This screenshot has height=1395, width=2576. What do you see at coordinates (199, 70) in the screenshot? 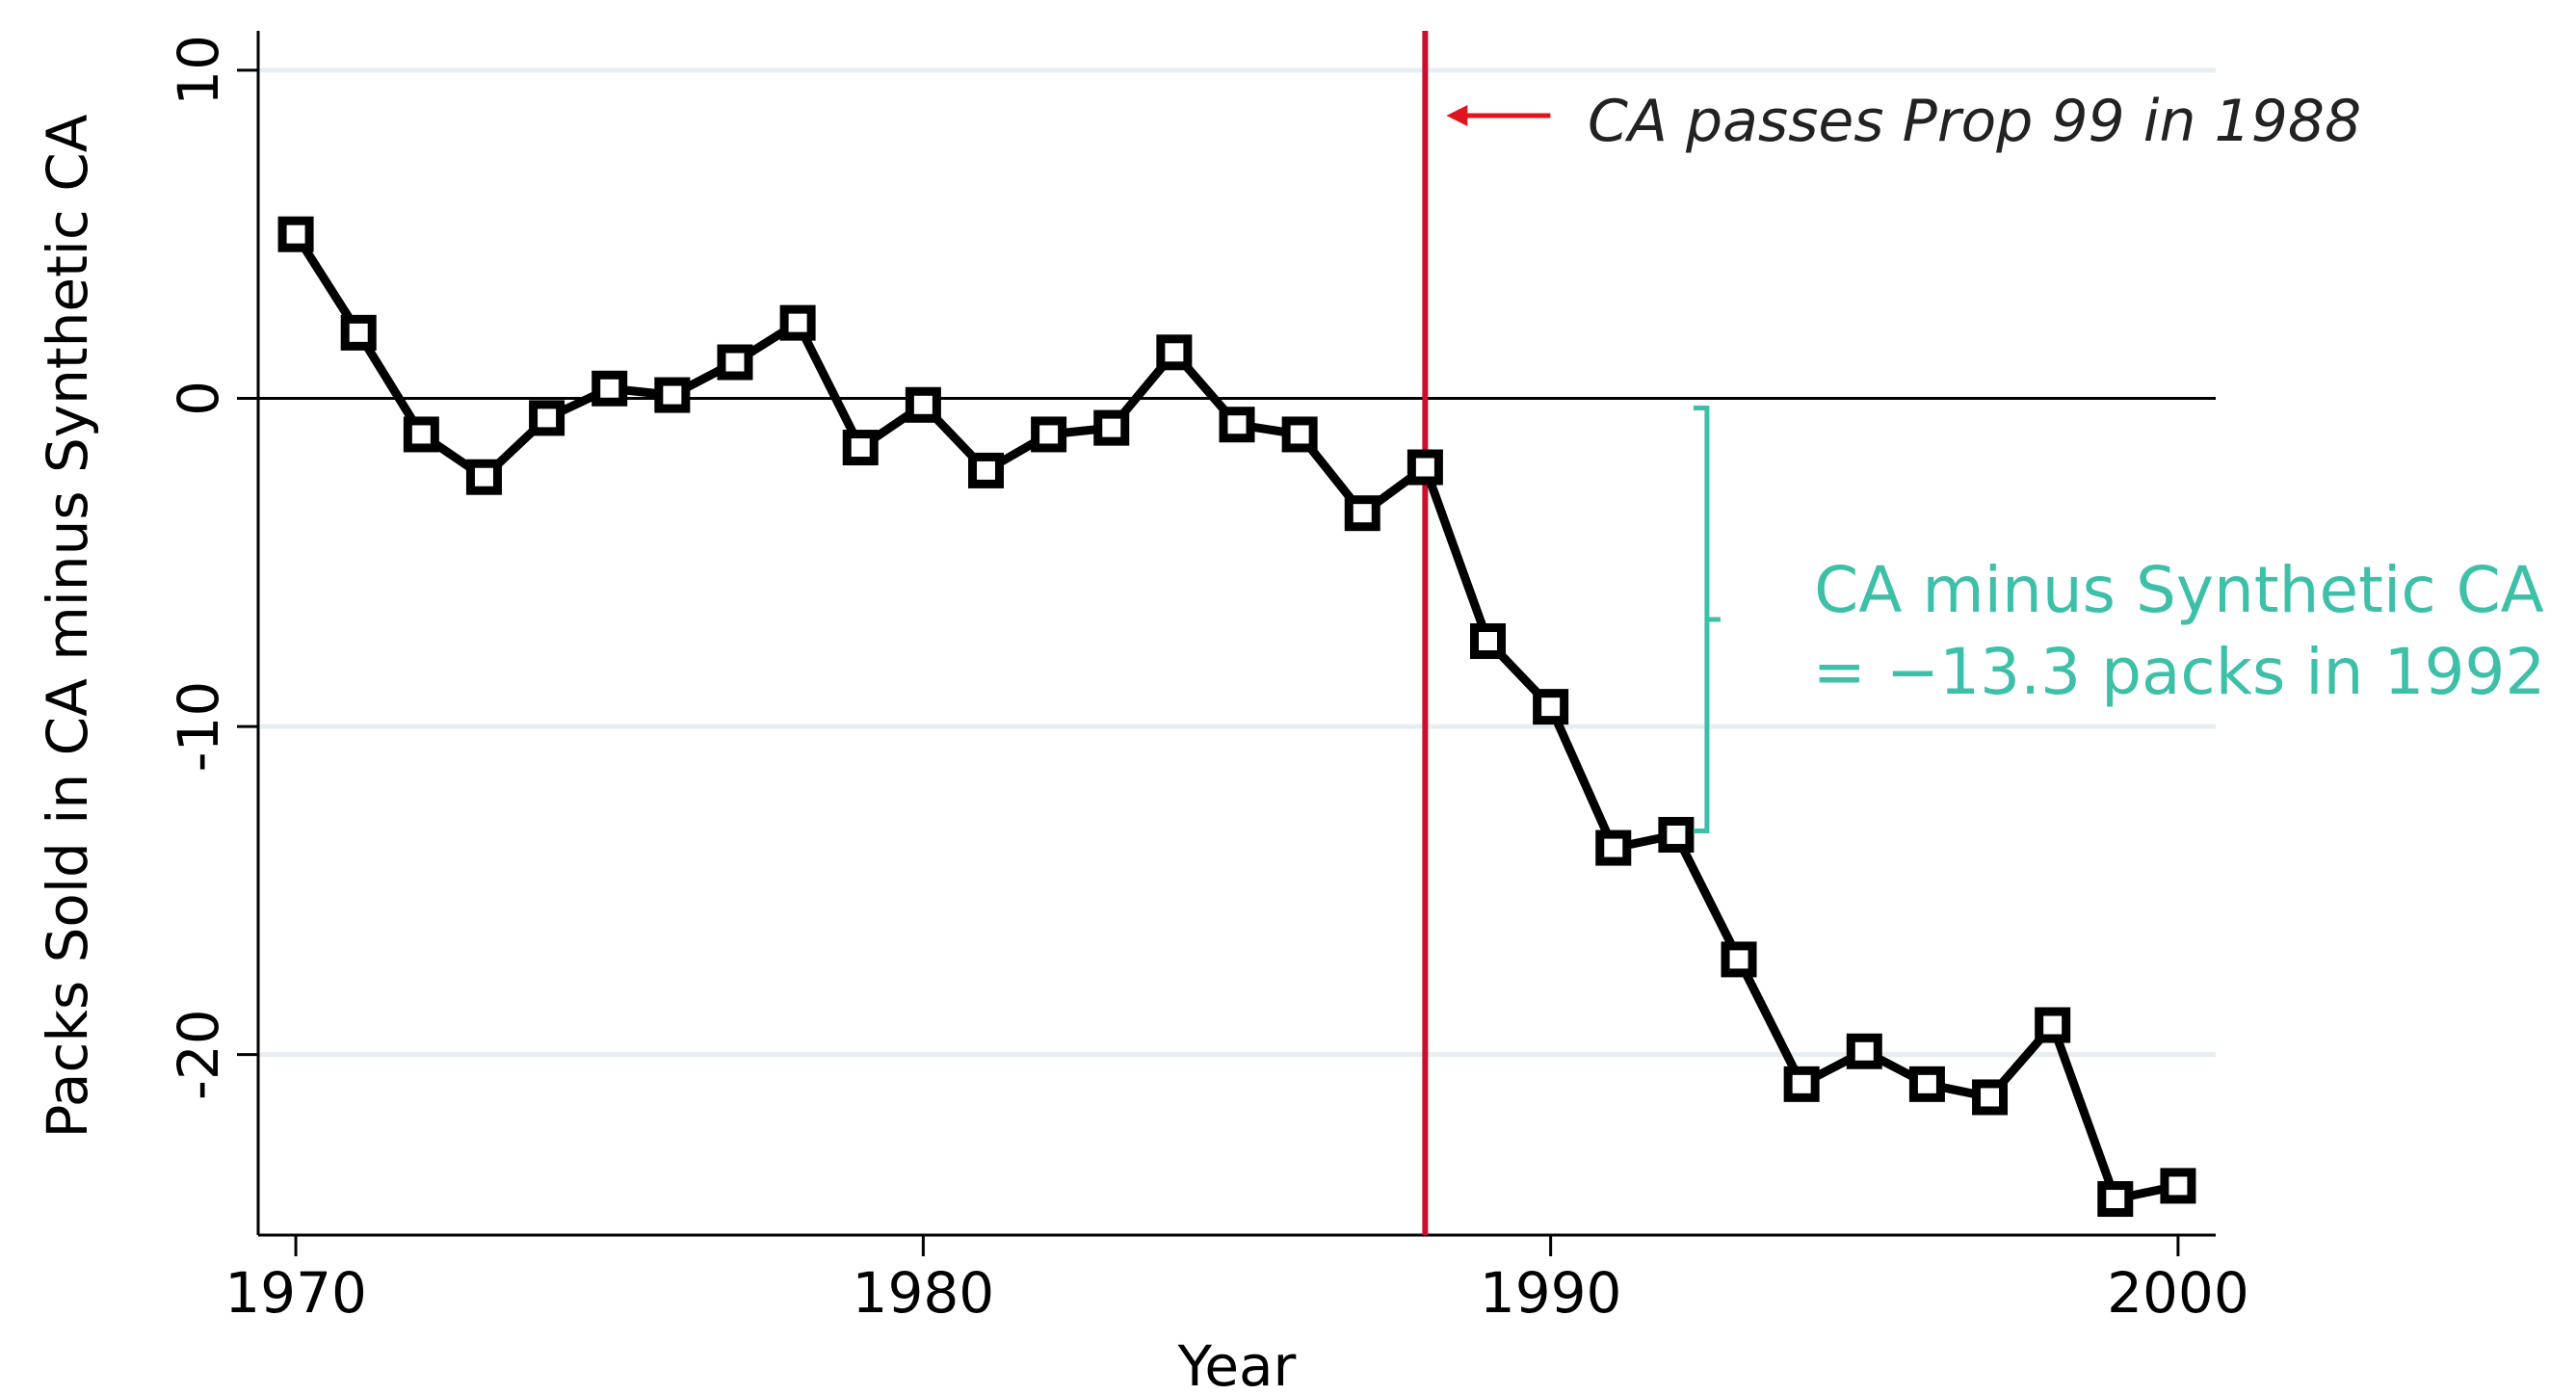
I see `y-tick-label: 10` at bounding box center [199, 70].